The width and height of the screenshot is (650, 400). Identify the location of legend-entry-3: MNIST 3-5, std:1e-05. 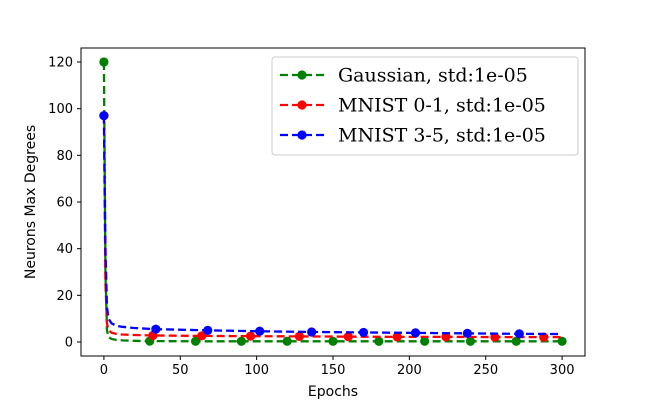
(413, 136).